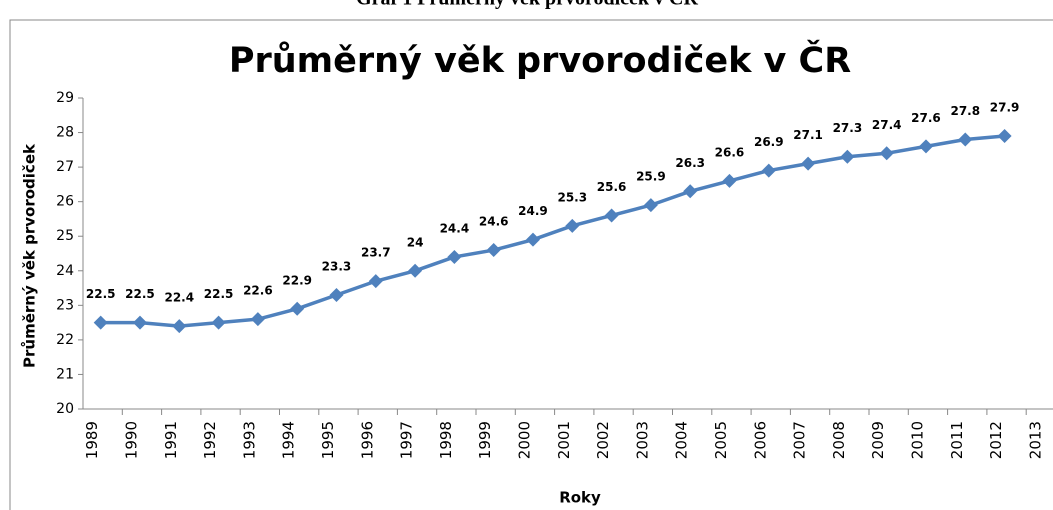  I want to click on x-tick-label: 2010, so click(917, 440).